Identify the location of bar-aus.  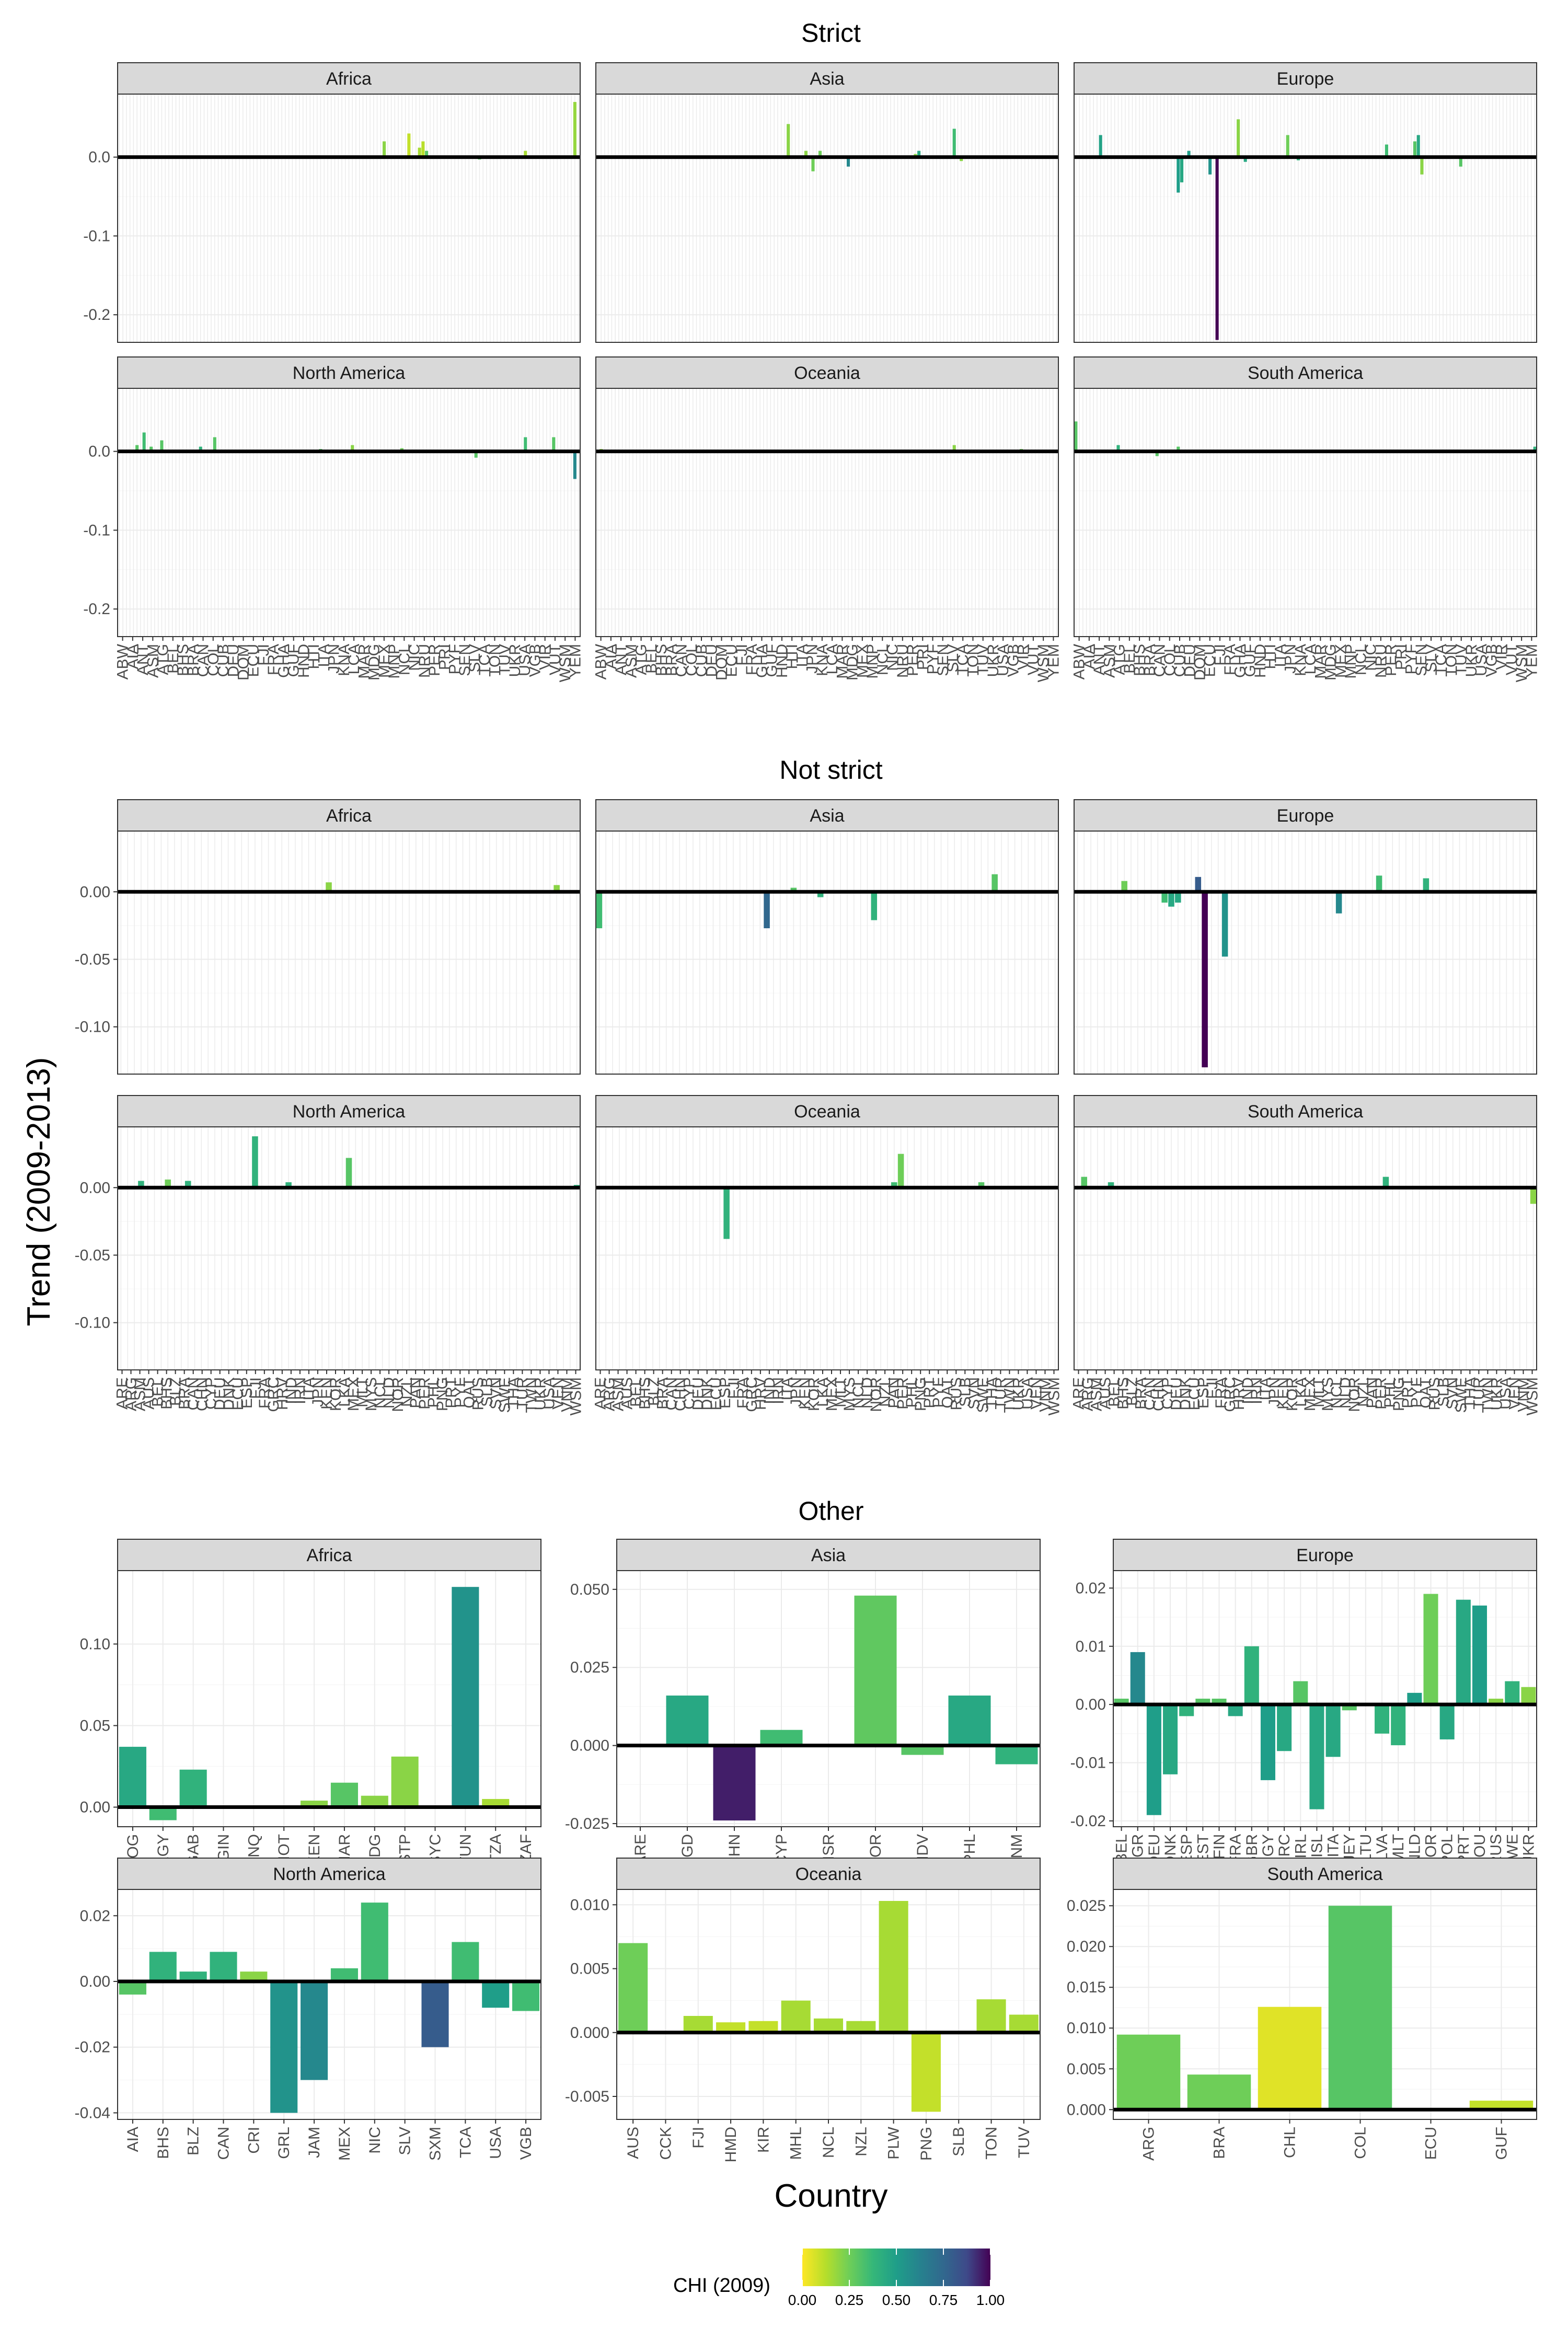
(141, 1184).